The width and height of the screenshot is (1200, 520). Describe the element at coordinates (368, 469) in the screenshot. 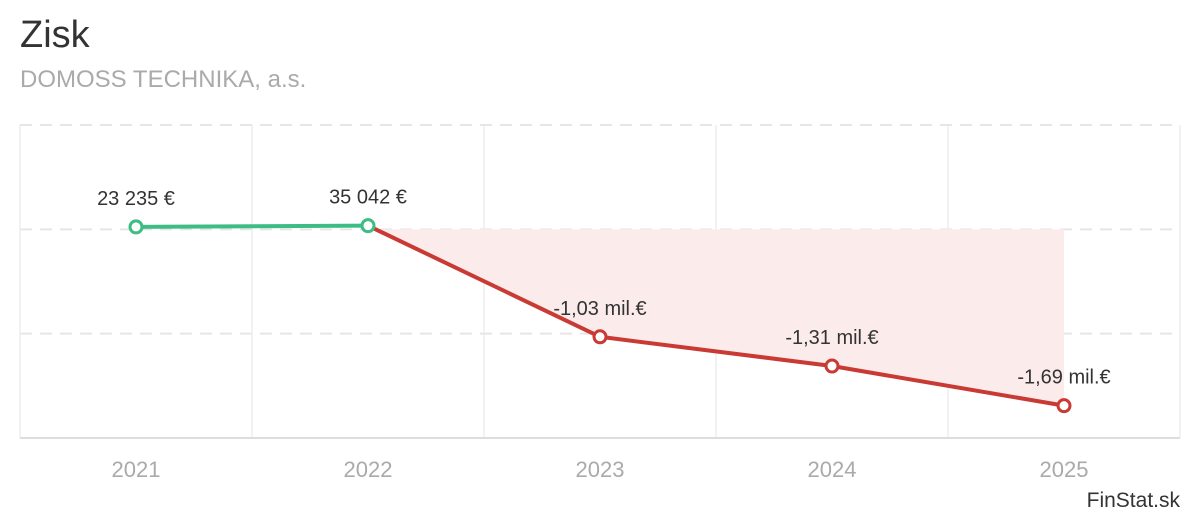

I see `x-tick-label: 2022` at that location.